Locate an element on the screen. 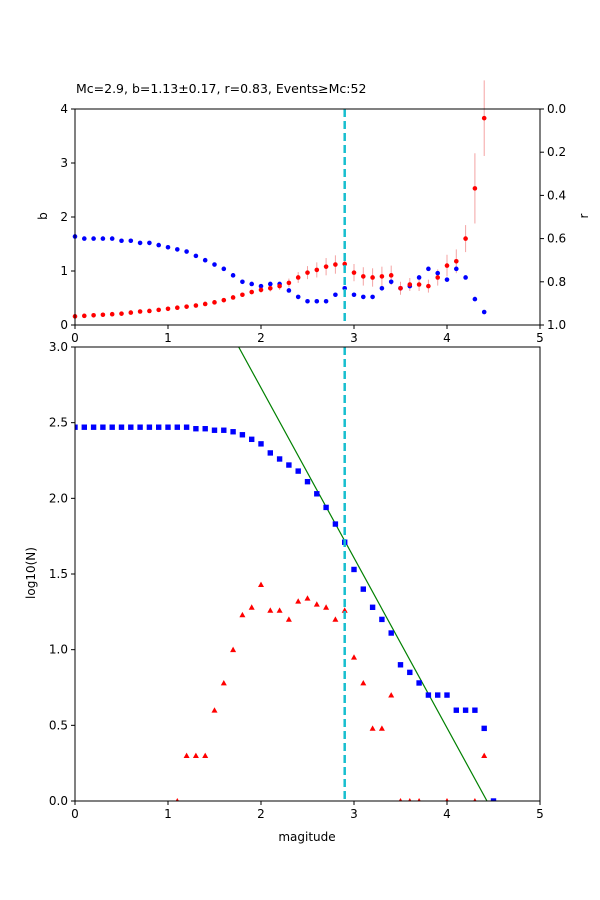  top-y-tick-label: 1 is located at coordinates (64, 271).